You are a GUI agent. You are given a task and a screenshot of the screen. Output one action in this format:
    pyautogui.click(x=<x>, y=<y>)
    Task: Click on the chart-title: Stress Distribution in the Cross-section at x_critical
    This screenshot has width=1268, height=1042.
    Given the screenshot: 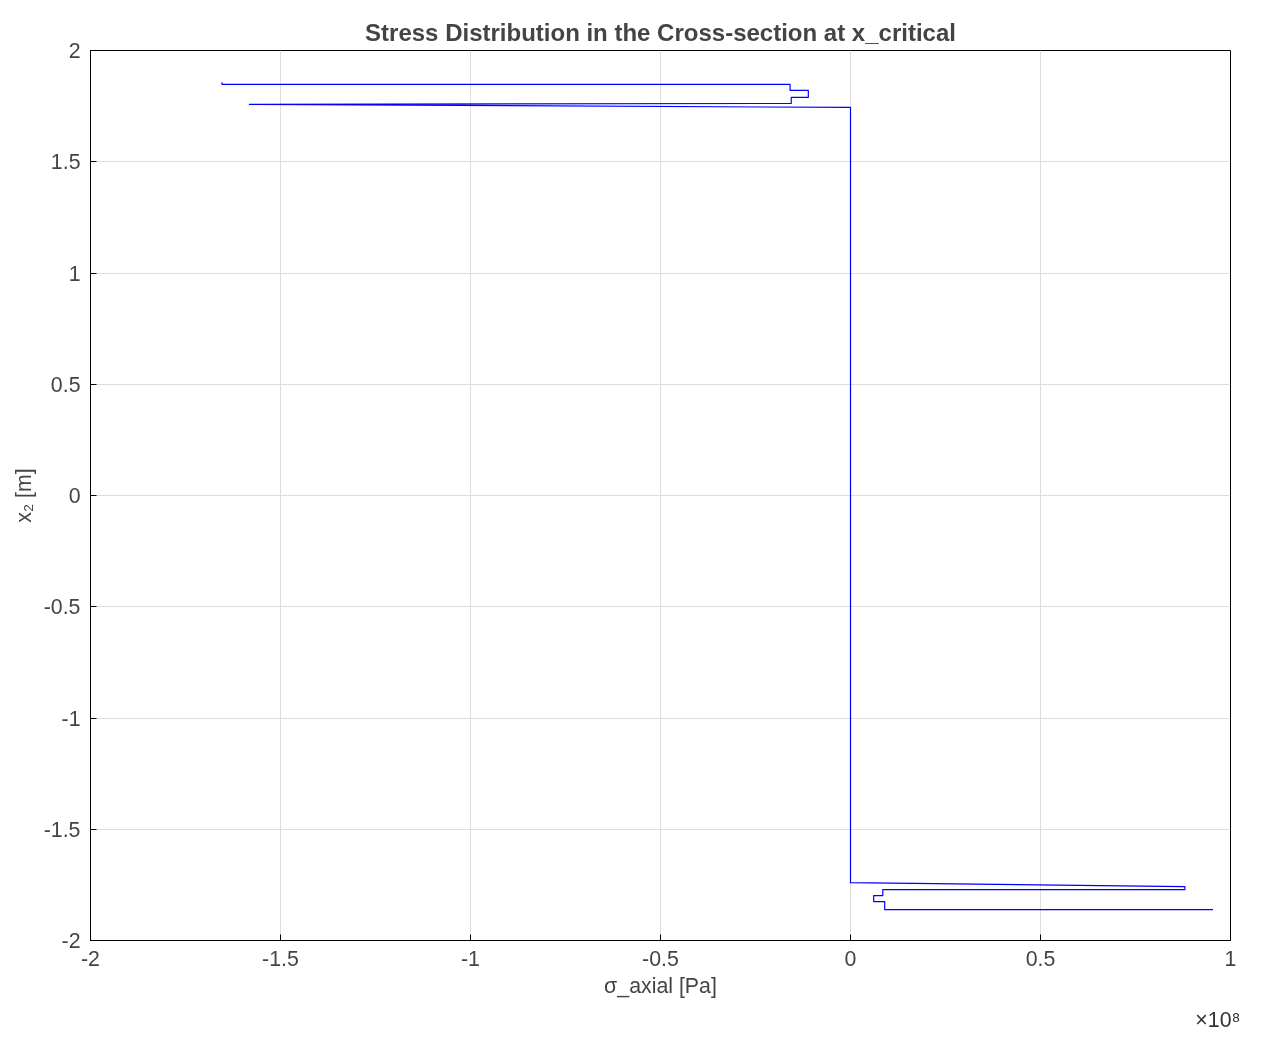 What is the action you would take?
    pyautogui.click(x=660, y=32)
    